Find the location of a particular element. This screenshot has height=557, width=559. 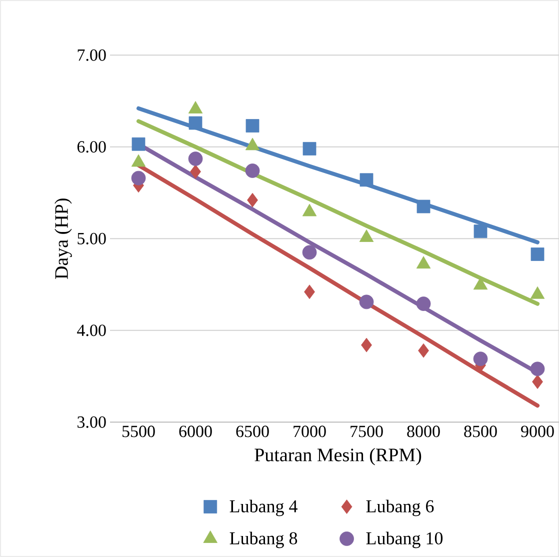

legend-label: Lubang 4 is located at coordinates (264, 508).